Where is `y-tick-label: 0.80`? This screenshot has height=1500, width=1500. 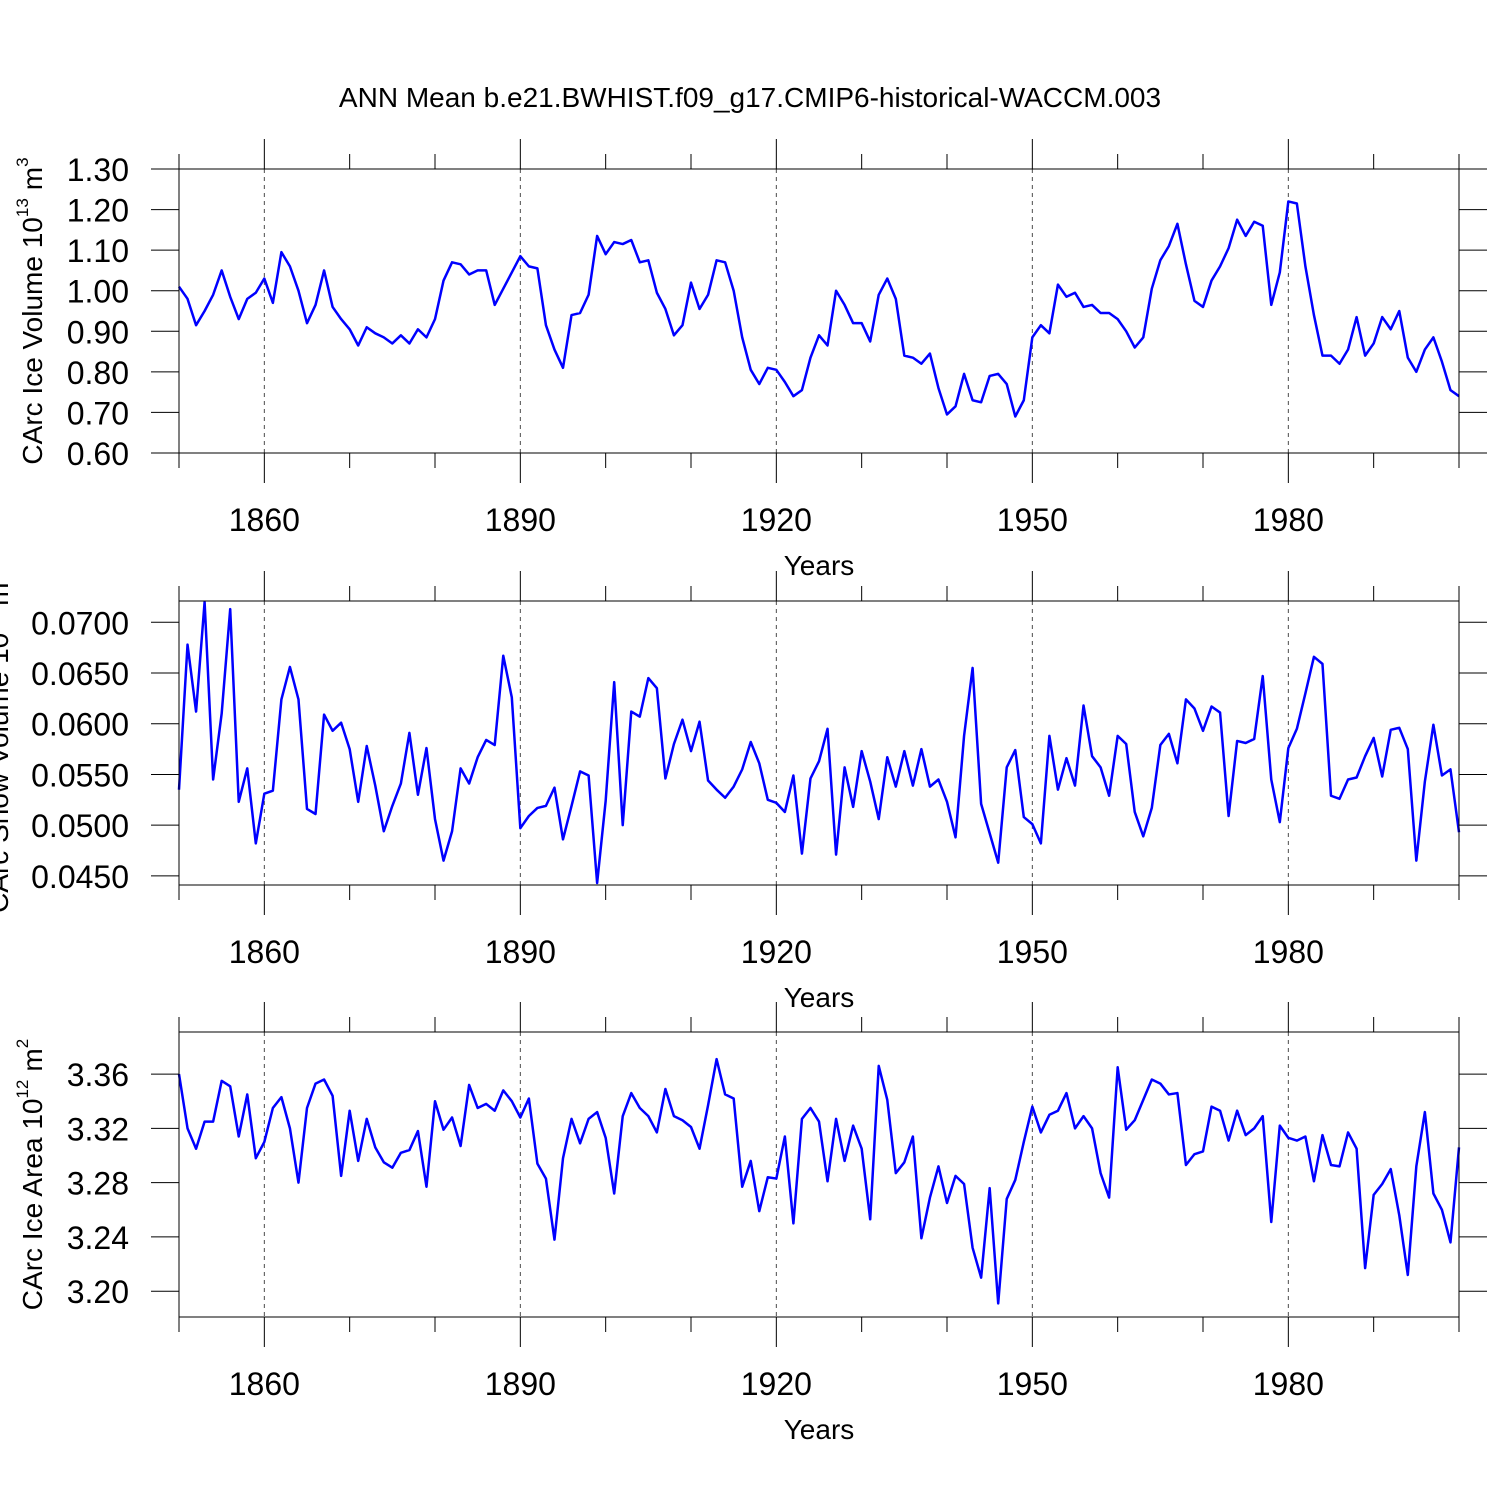
y-tick-label: 0.80 is located at coordinates (98, 373).